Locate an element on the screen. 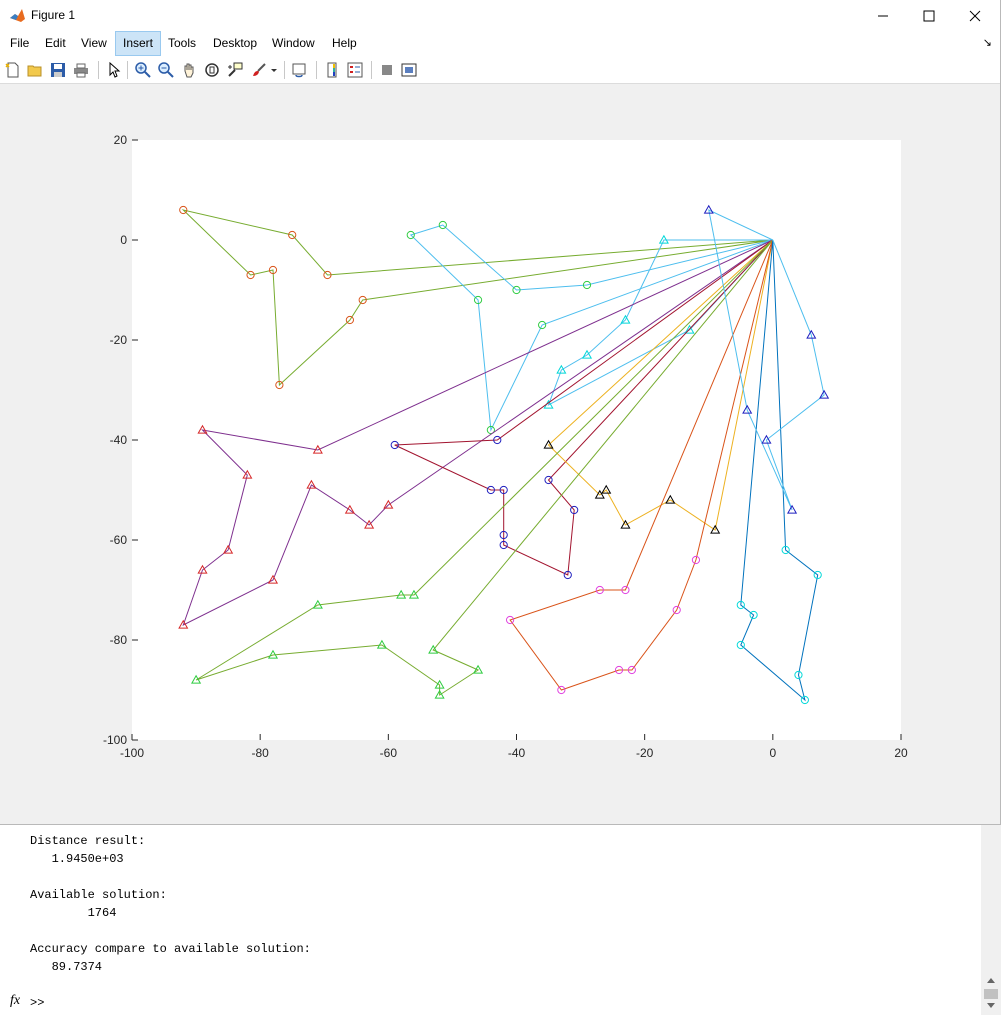 The image size is (1001, 1020). open-file-icon is located at coordinates (35, 70).